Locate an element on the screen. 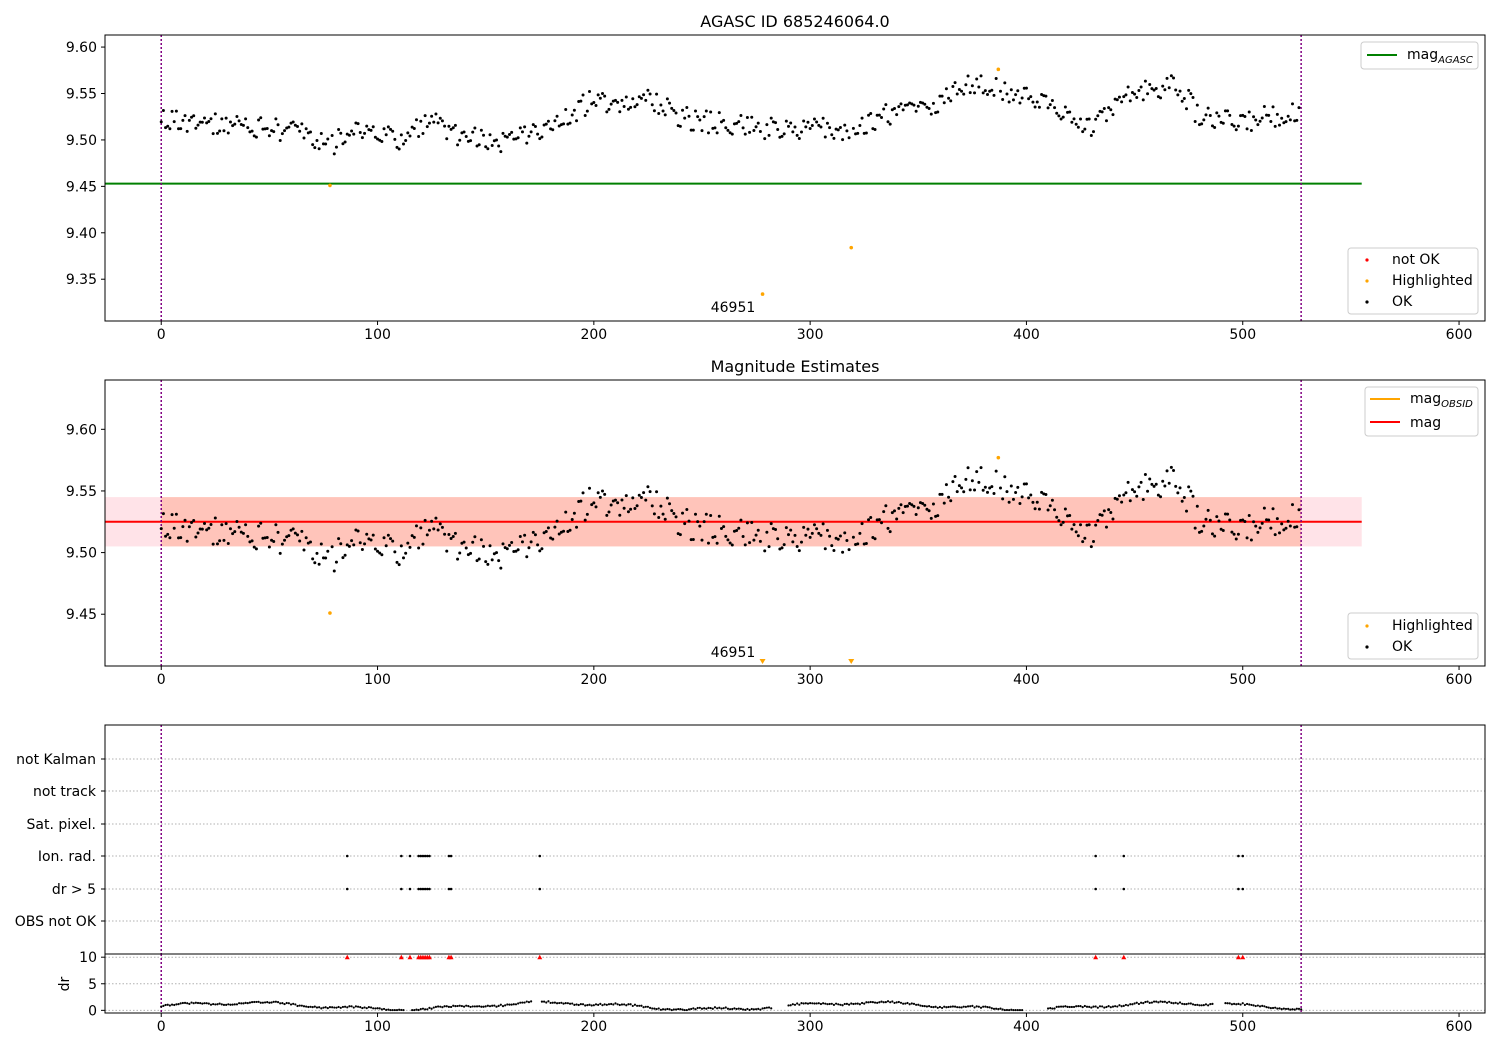  x-tick-label: 400 is located at coordinates (1026, 1027).